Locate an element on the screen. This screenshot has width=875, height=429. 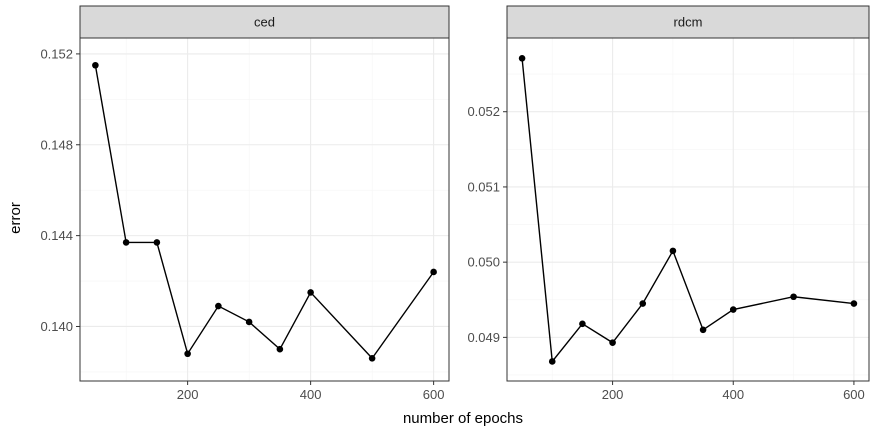
x-axis-title: number of epochs is located at coordinates (463, 418).